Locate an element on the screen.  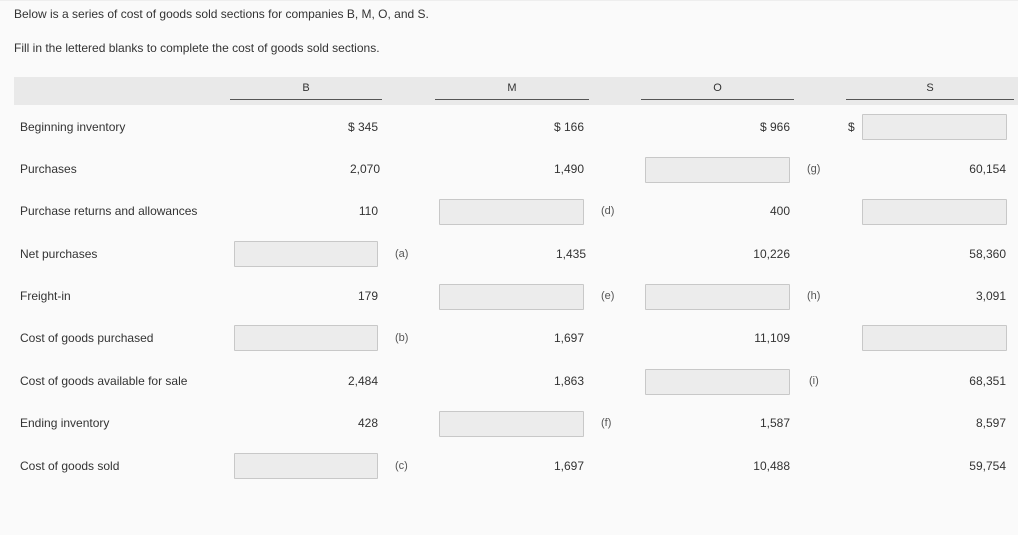
b-purchase-returns: 110 is located at coordinates (368, 211).